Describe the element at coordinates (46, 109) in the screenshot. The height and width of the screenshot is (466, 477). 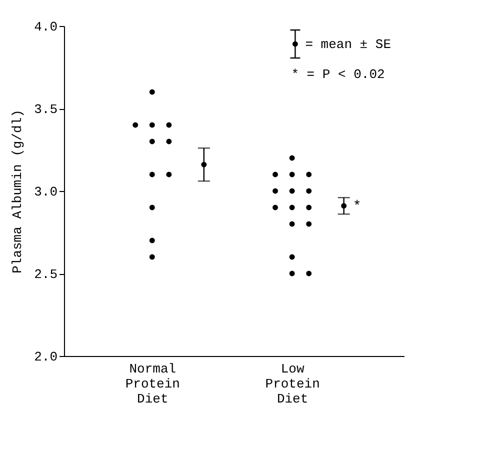
I see `y-tick-label: 3.5` at that location.